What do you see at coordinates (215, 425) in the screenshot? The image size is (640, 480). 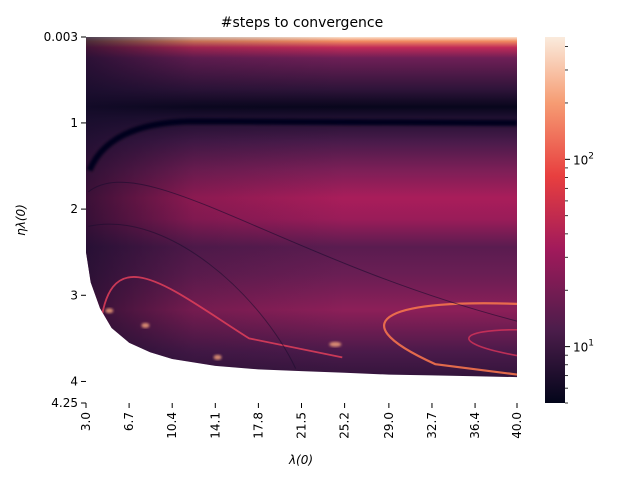 I see `x-tick-label: 14.1` at bounding box center [215, 425].